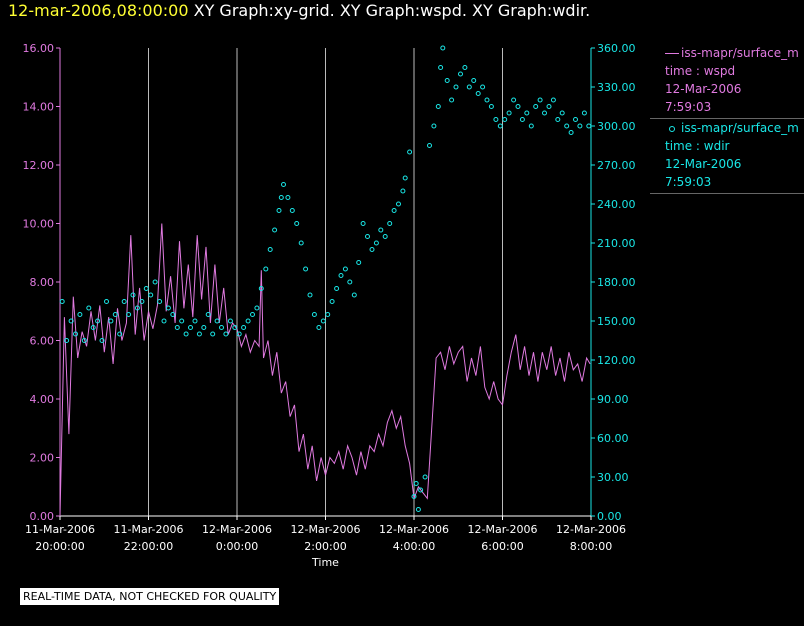 The image size is (804, 626). What do you see at coordinates (700, 71) in the screenshot?
I see `legend-wspd-var: time : wspd` at bounding box center [700, 71].